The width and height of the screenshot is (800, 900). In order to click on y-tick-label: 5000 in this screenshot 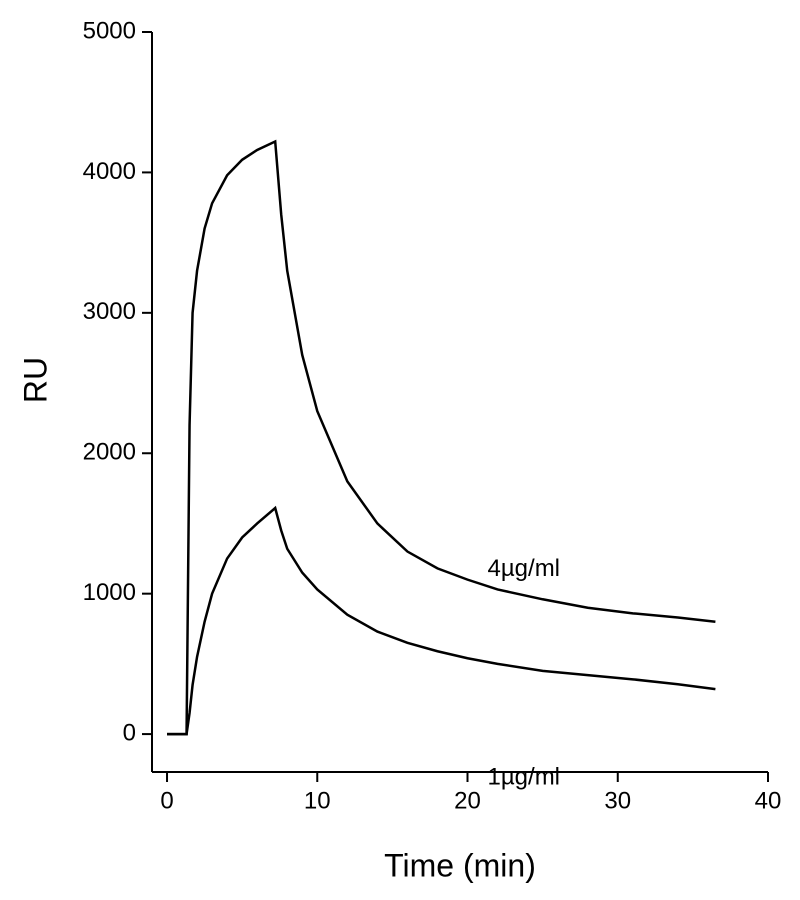, I will do `click(109, 30)`.